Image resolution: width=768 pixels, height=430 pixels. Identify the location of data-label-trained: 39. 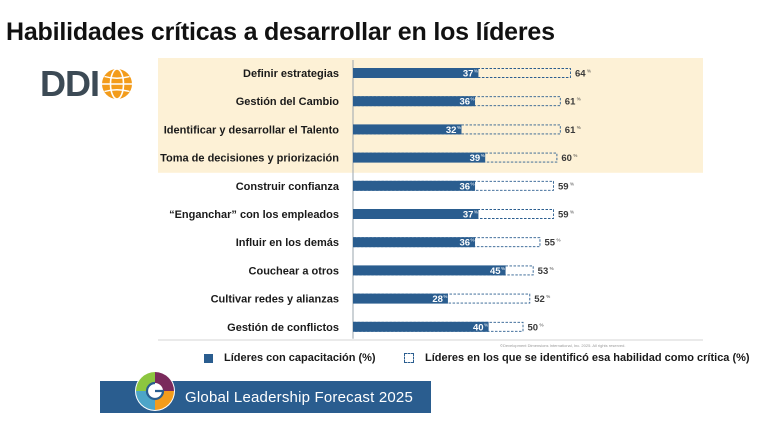
(475, 158).